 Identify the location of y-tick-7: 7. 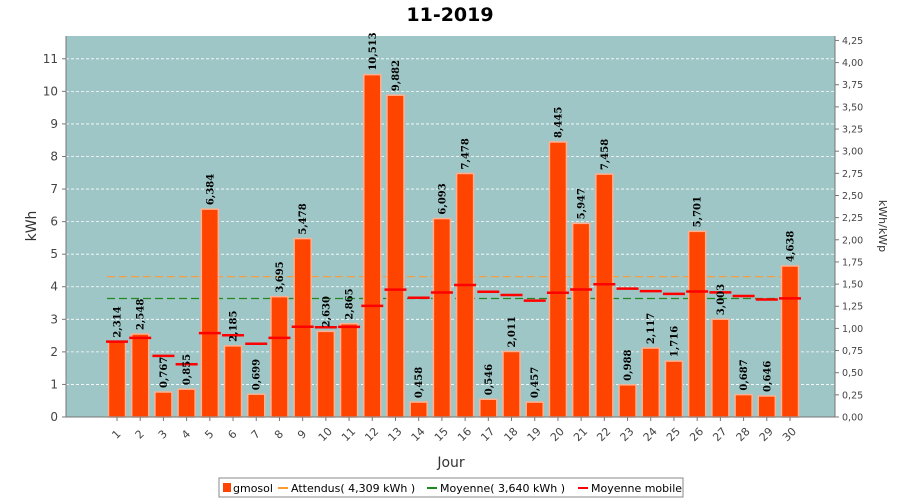
(54, 189).